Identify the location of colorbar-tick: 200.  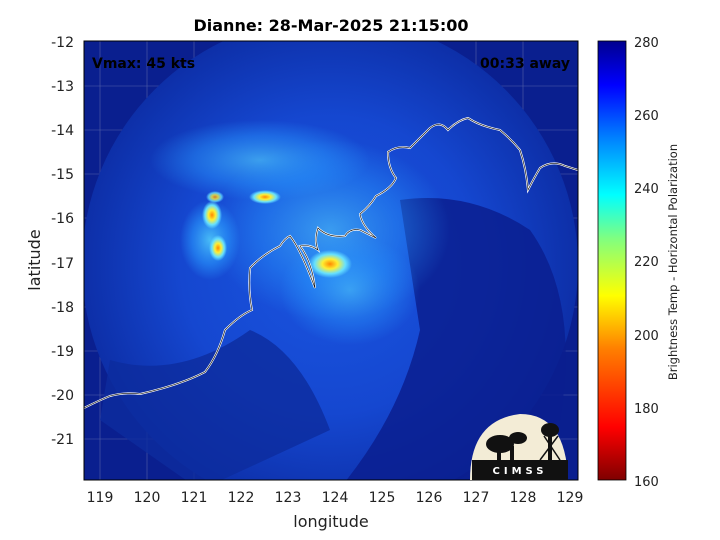
(646, 336).